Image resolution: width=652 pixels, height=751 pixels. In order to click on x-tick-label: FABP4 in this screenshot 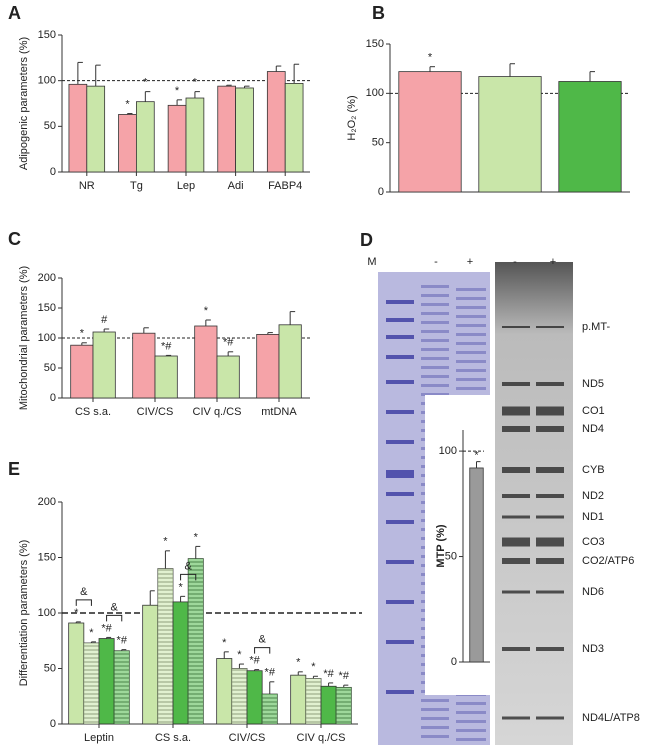, I will do `click(285, 186)`.